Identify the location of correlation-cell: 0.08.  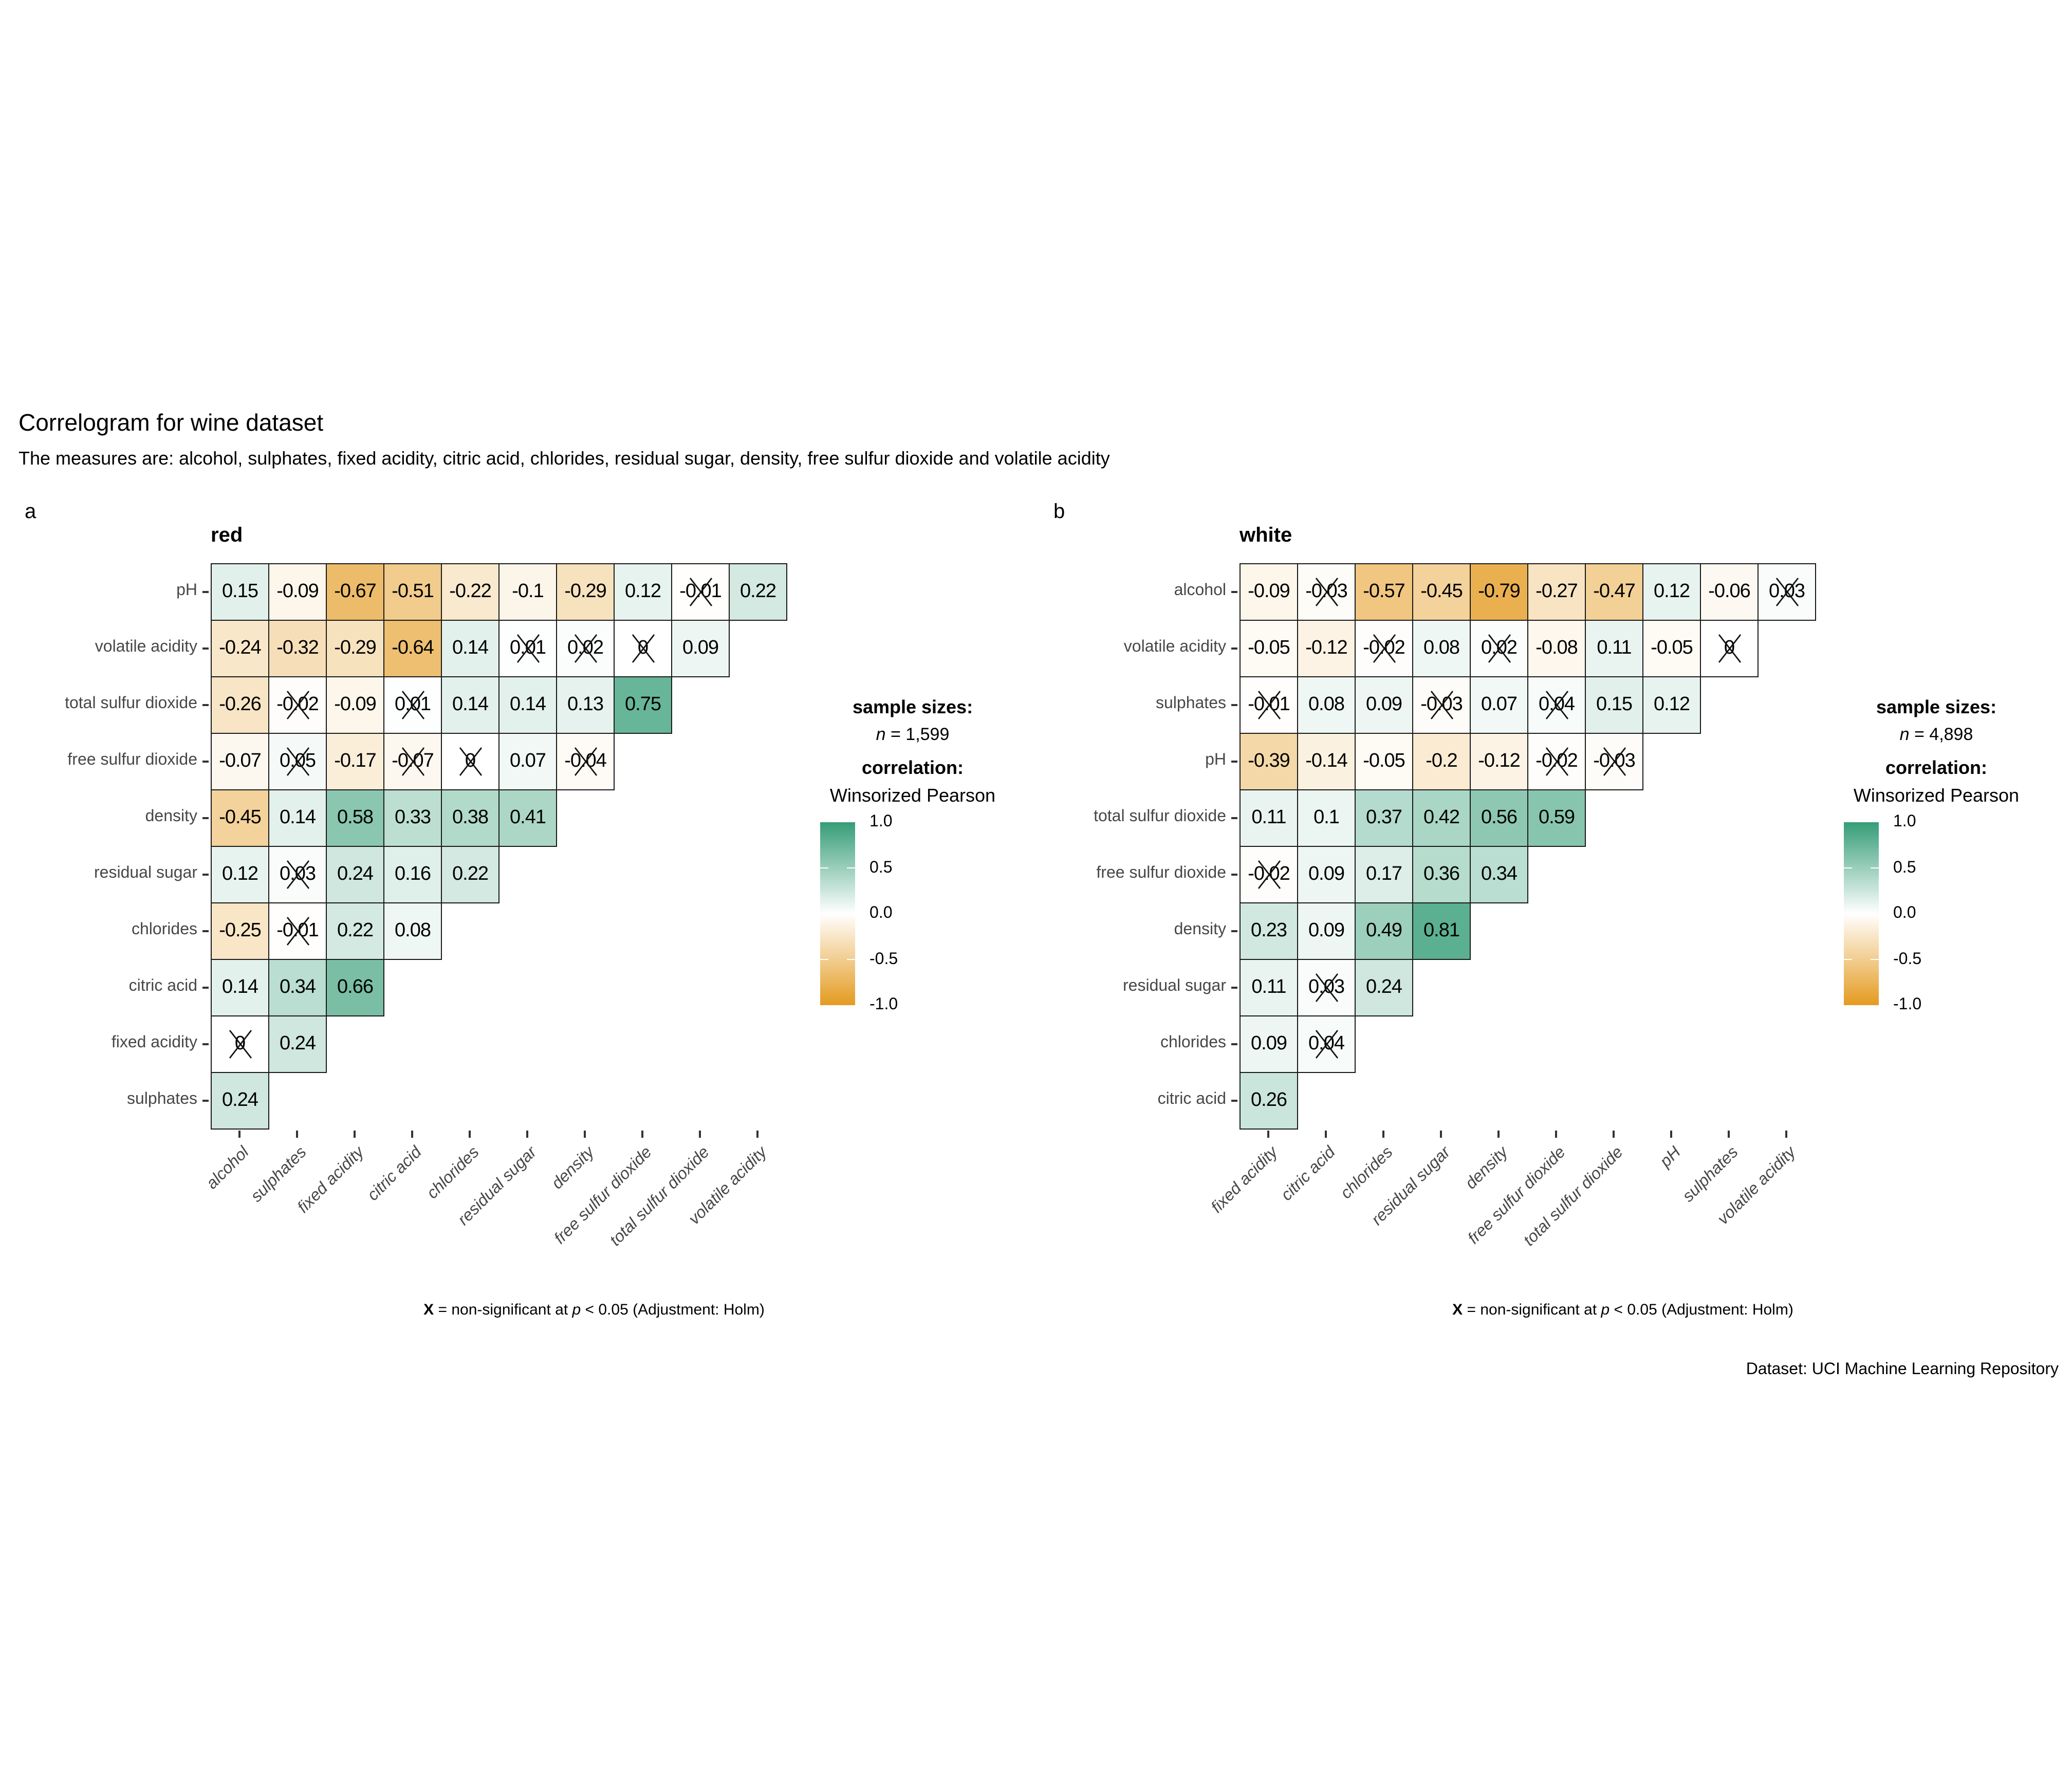
(1441, 648).